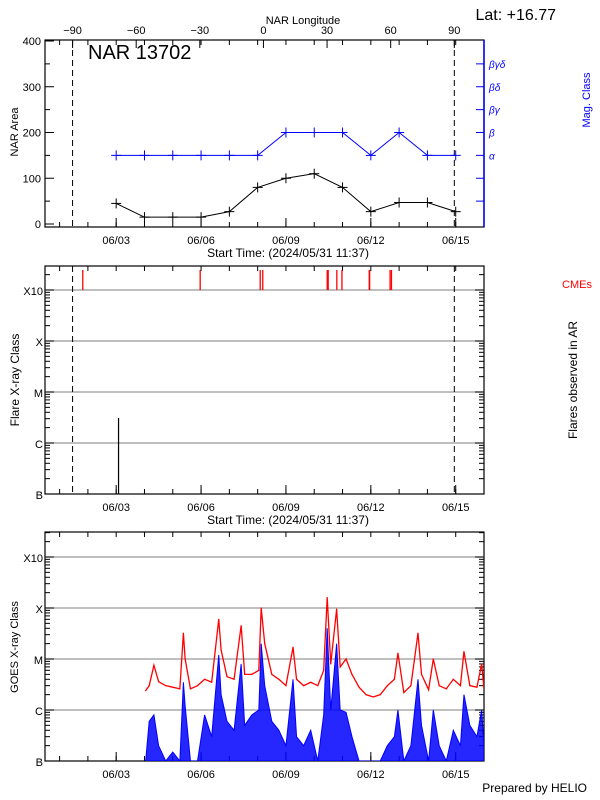  I want to click on longitude-tick-label: 60, so click(391, 31).